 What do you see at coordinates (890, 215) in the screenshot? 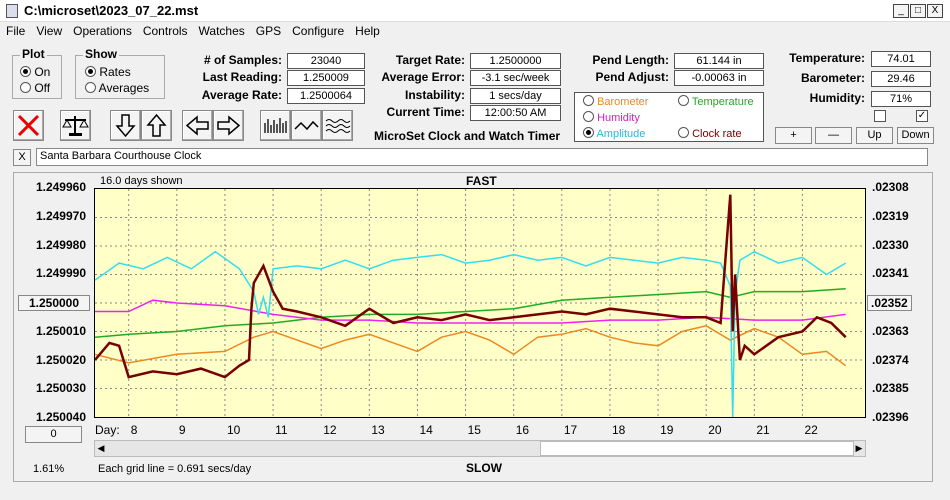
I see `right-tick-label: .02319` at bounding box center [890, 215].